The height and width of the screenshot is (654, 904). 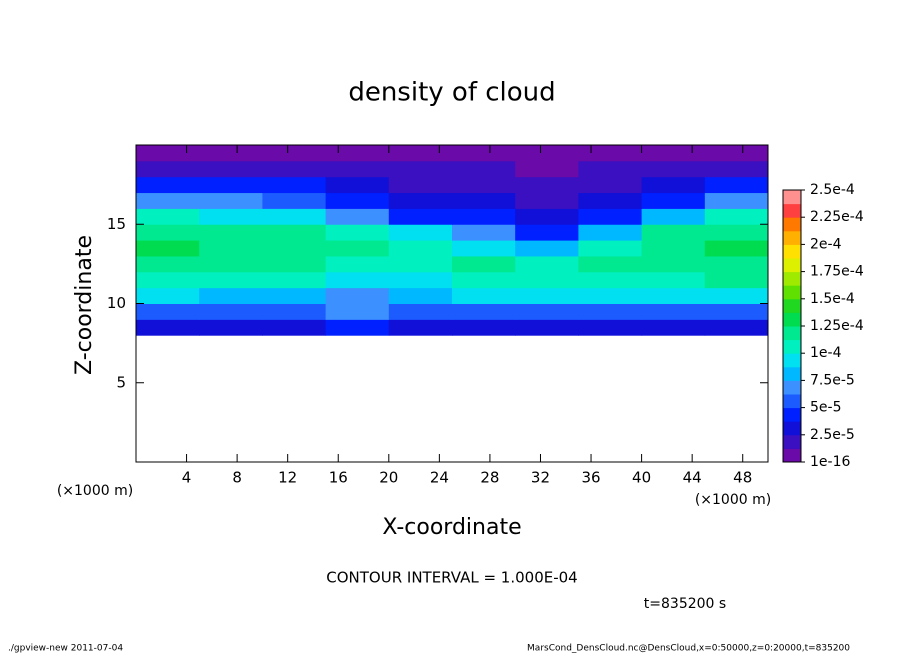 What do you see at coordinates (439, 478) in the screenshot?
I see `x-tick-label: 24` at bounding box center [439, 478].